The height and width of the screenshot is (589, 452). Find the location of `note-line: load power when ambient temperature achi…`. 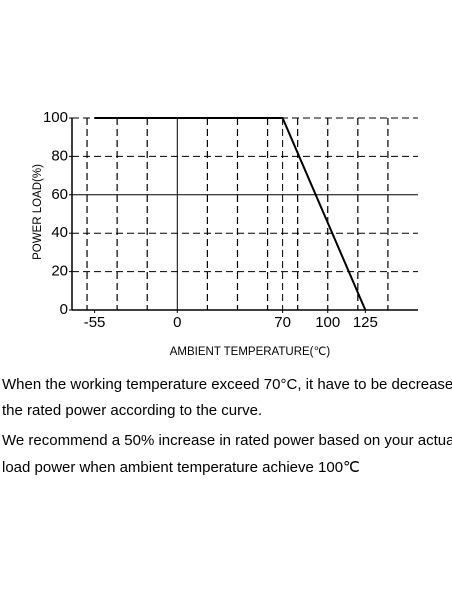

note-line: load power when ambient temperature achi… is located at coordinates (181, 467).